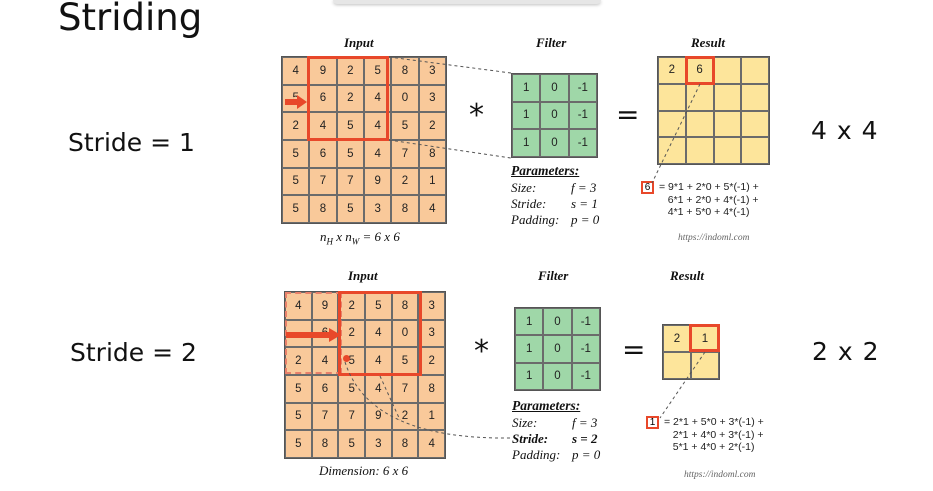 This screenshot has width=933, height=491. What do you see at coordinates (555, 204) in the screenshot?
I see `parameters-list-1: Size: f = 3 Stride: s = 1 Padding: p = 0` at bounding box center [555, 204].